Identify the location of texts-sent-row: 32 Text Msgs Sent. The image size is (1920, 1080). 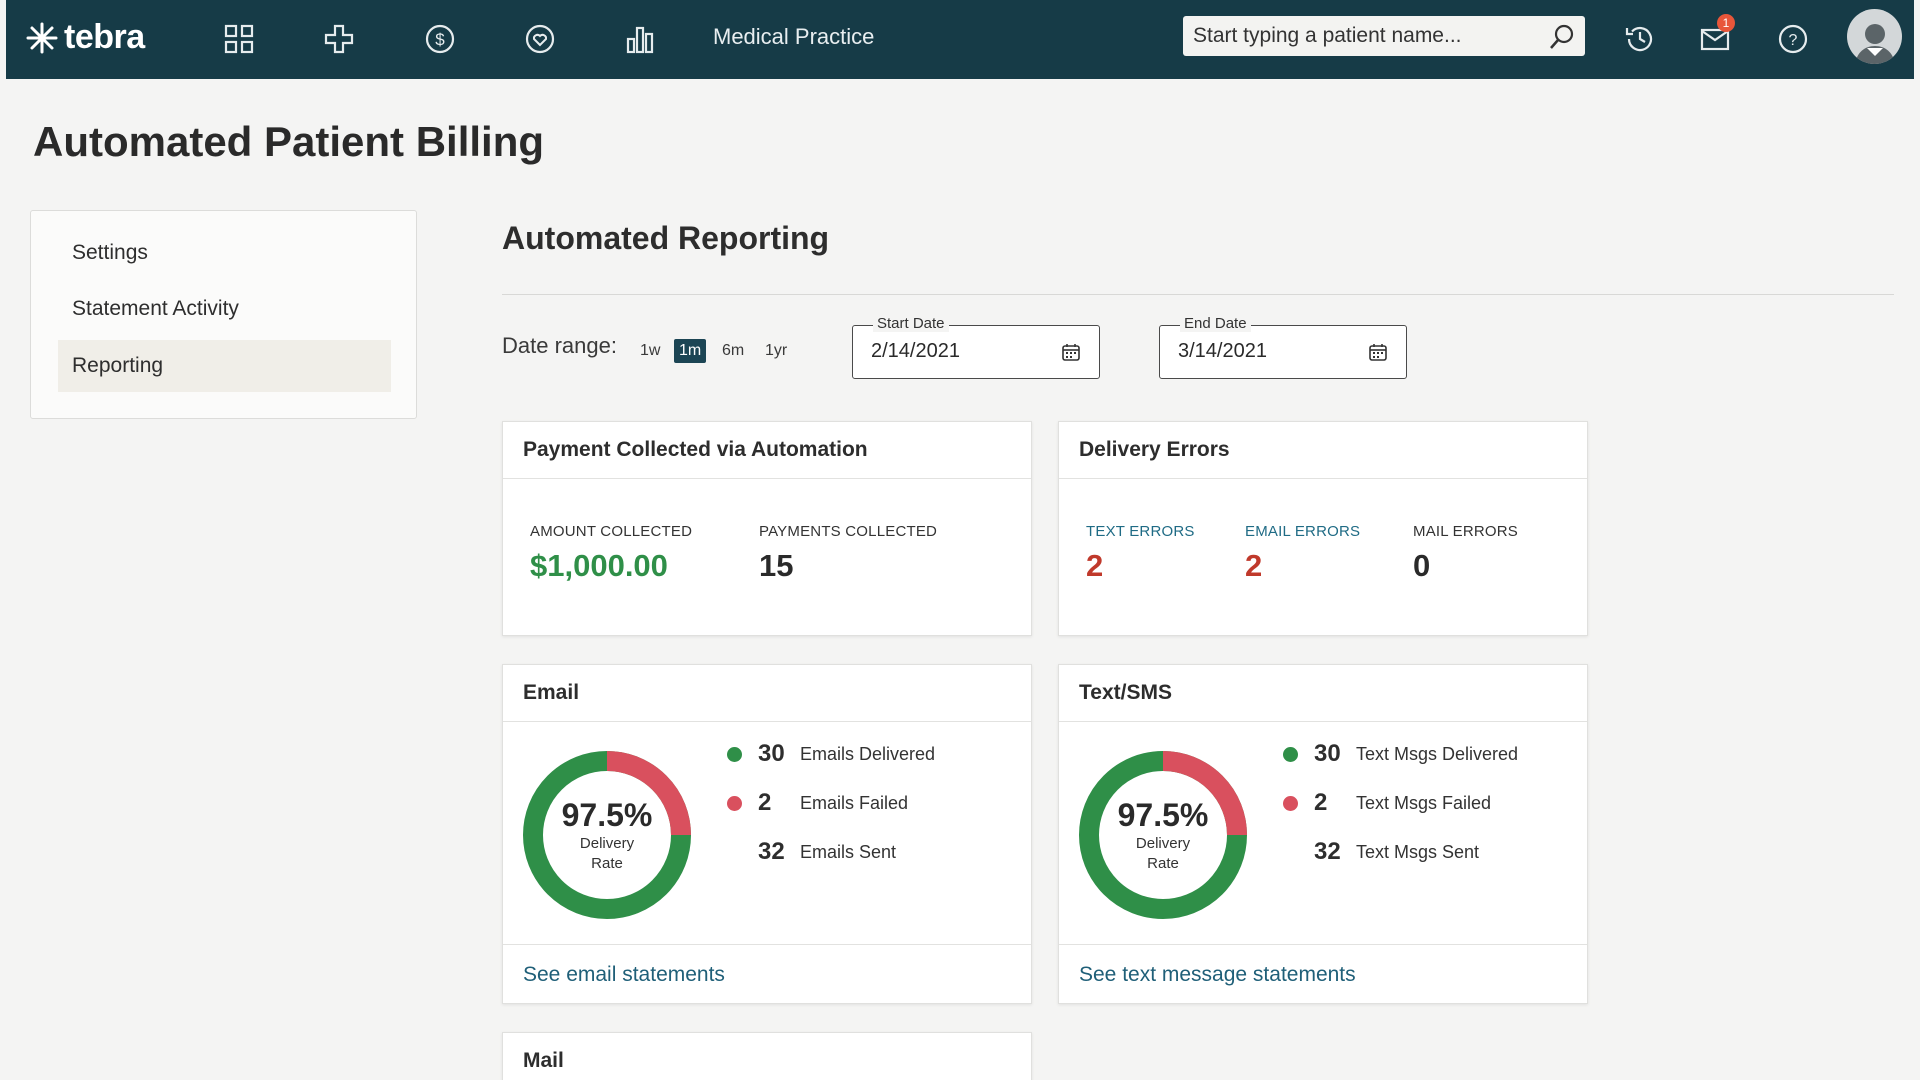
(1381, 852).